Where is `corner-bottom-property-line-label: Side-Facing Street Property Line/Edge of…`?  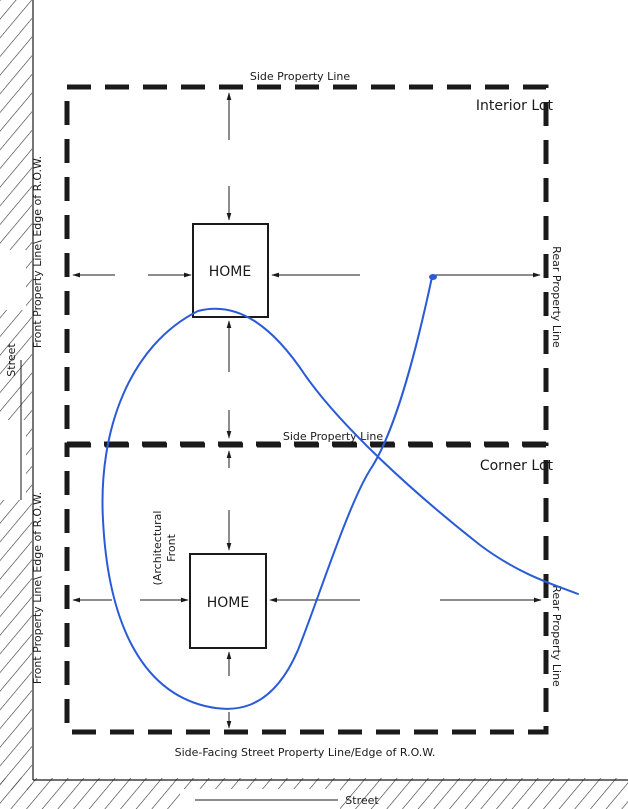 corner-bottom-property-line-label: Side-Facing Street Property Line/Edge of… is located at coordinates (305, 752).